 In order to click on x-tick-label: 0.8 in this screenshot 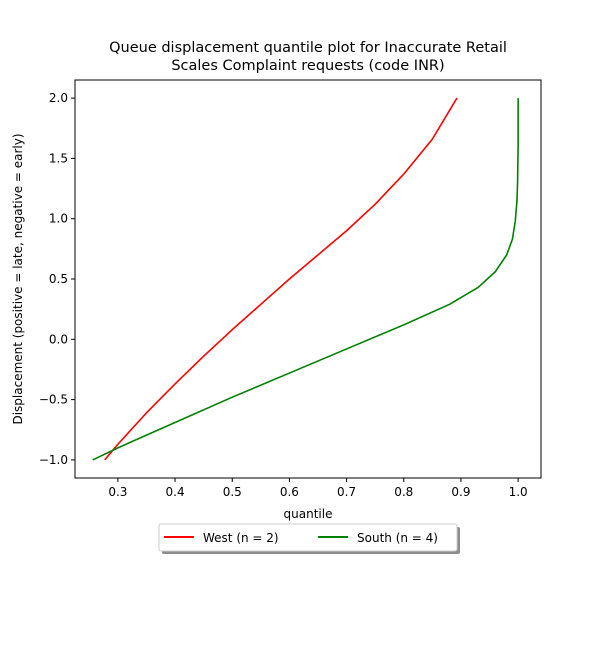, I will do `click(403, 492)`.